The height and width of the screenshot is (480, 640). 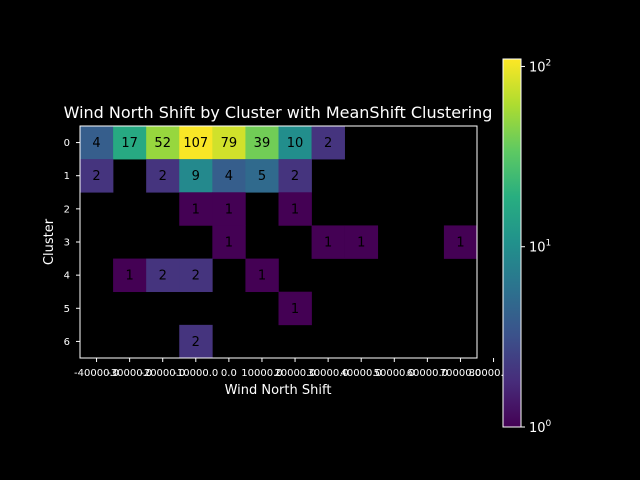 What do you see at coordinates (67, 276) in the screenshot?
I see `y-tick-label: 4` at bounding box center [67, 276].